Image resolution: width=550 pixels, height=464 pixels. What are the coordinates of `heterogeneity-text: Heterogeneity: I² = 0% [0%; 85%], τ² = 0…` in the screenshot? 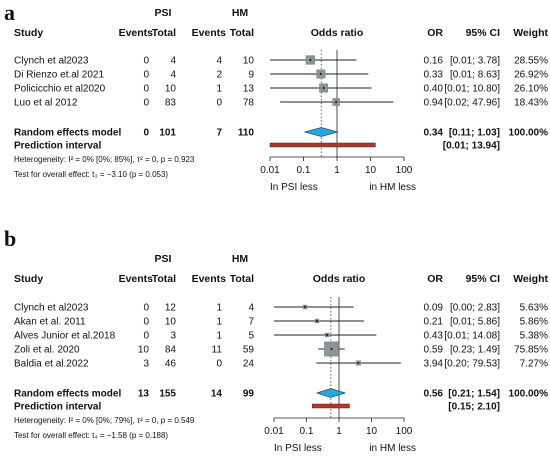 It's located at (104, 159).